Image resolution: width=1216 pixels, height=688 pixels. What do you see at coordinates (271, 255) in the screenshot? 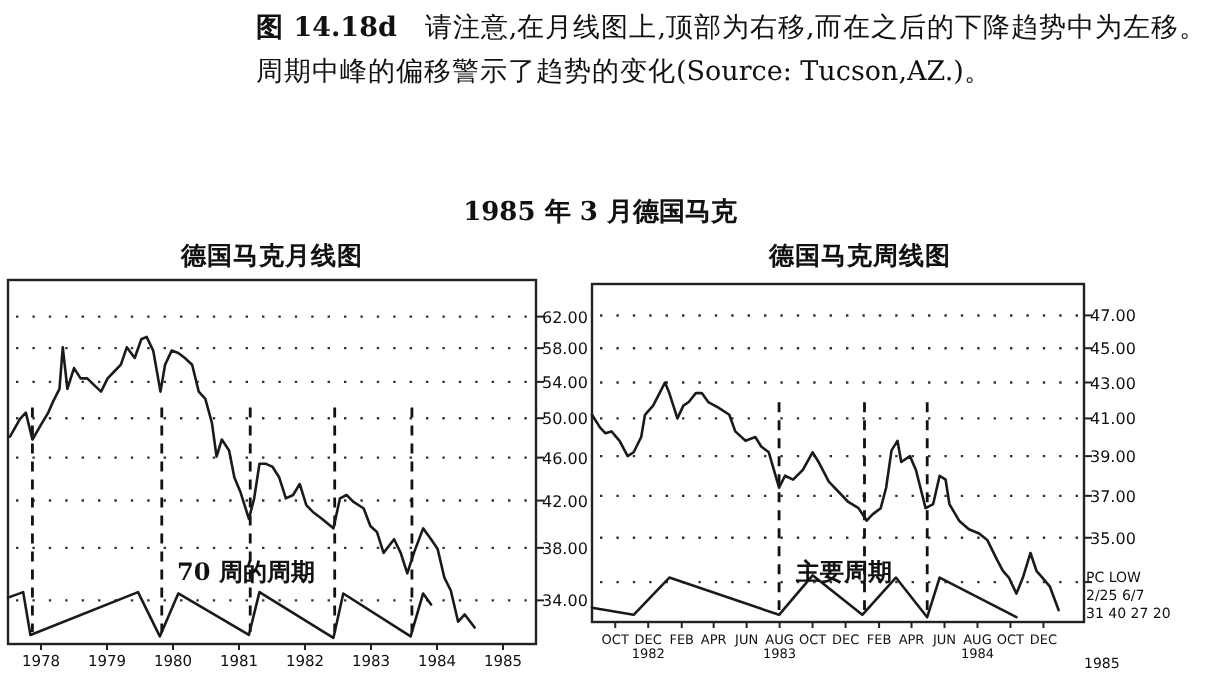
I see `chart-title: 德国马克月线图` at bounding box center [271, 255].